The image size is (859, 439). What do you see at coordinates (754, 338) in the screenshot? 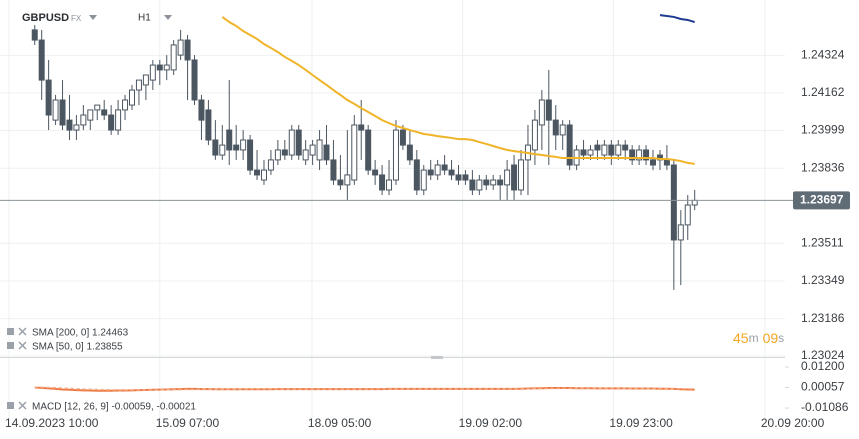
I see `countdown-unit: m` at bounding box center [754, 338].